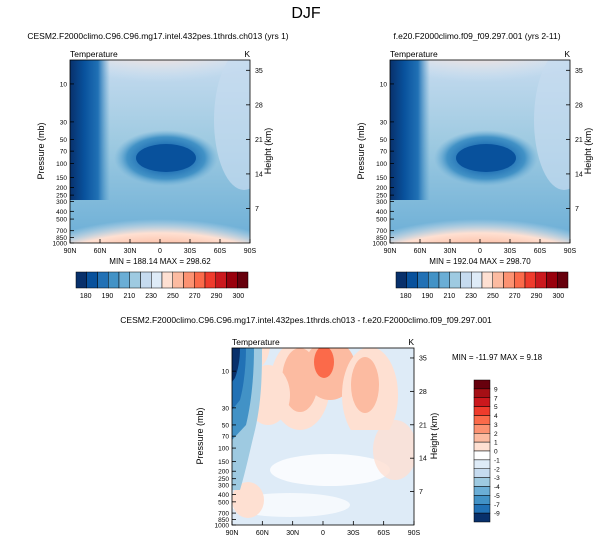 The image size is (612, 547). What do you see at coordinates (223, 502) in the screenshot?
I see `y-tick-label: 500` at bounding box center [223, 502].